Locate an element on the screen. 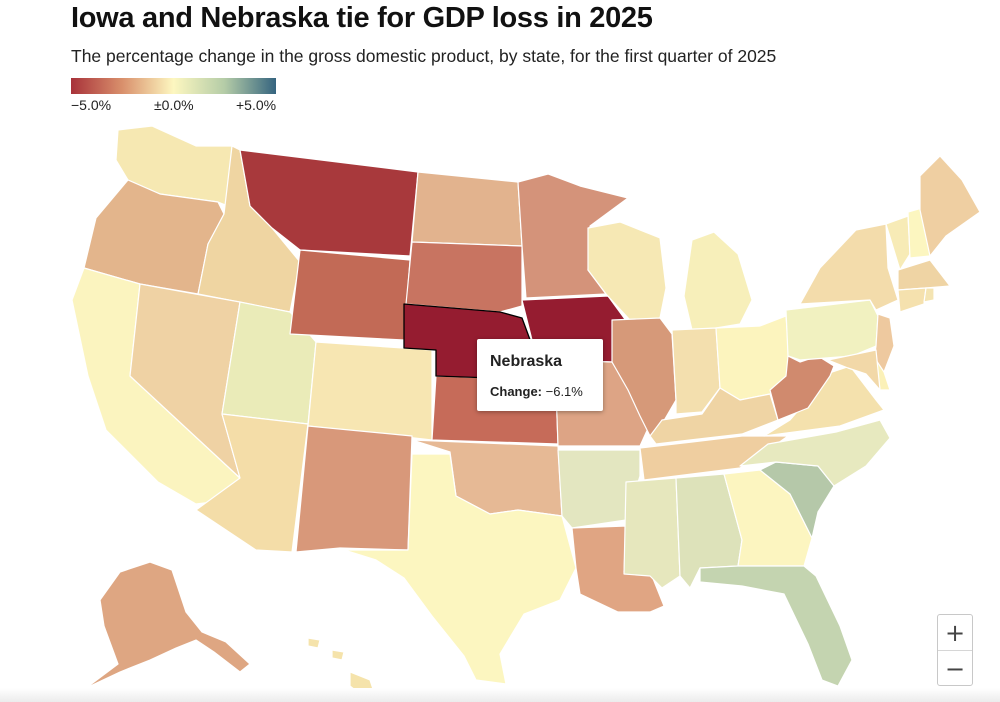 This screenshot has height=702, width=1000. tooltip-change-row: Change: −6.1% is located at coordinates (536, 391).